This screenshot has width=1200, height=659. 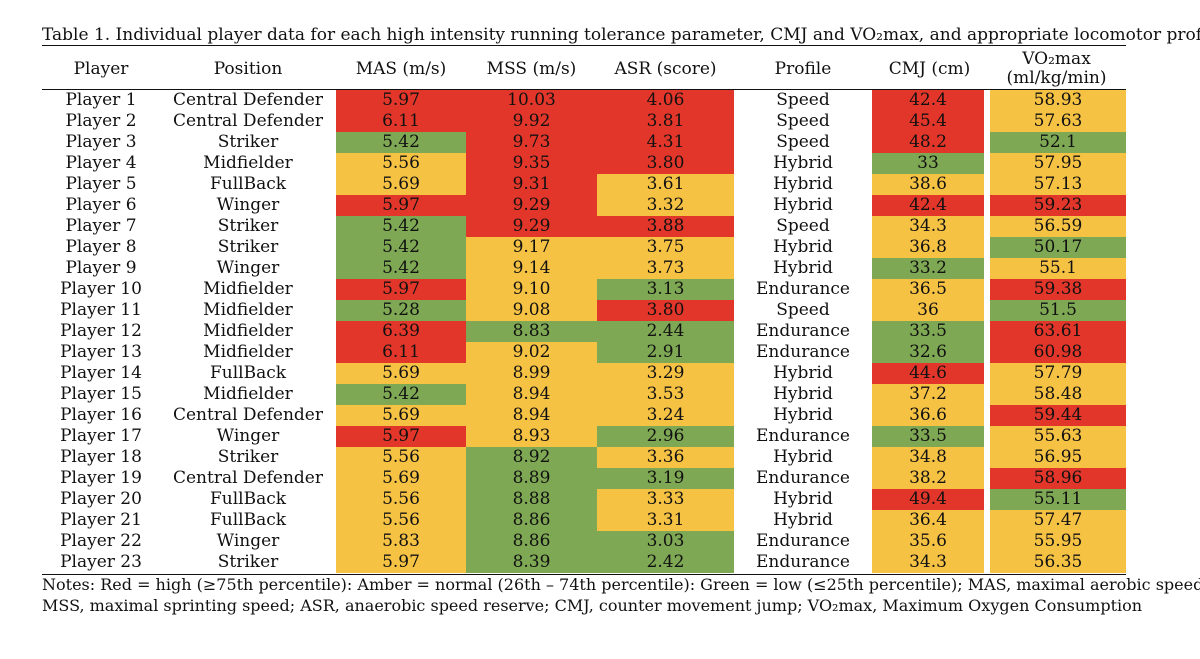 I want to click on cell-asr: 3.75, so click(x=665, y=247).